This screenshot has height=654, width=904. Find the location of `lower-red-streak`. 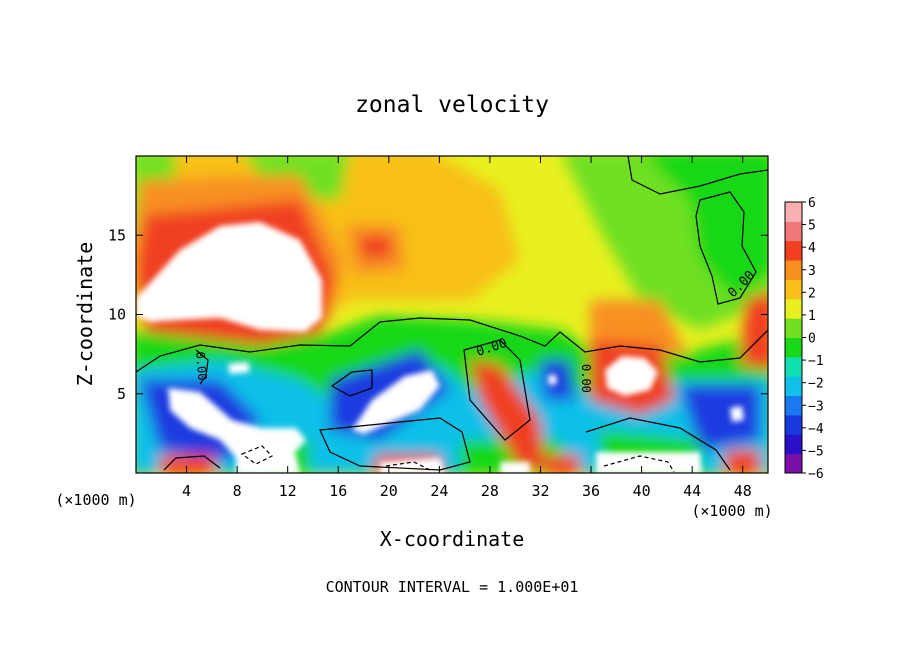

lower-red-streak is located at coordinates (507, 415).